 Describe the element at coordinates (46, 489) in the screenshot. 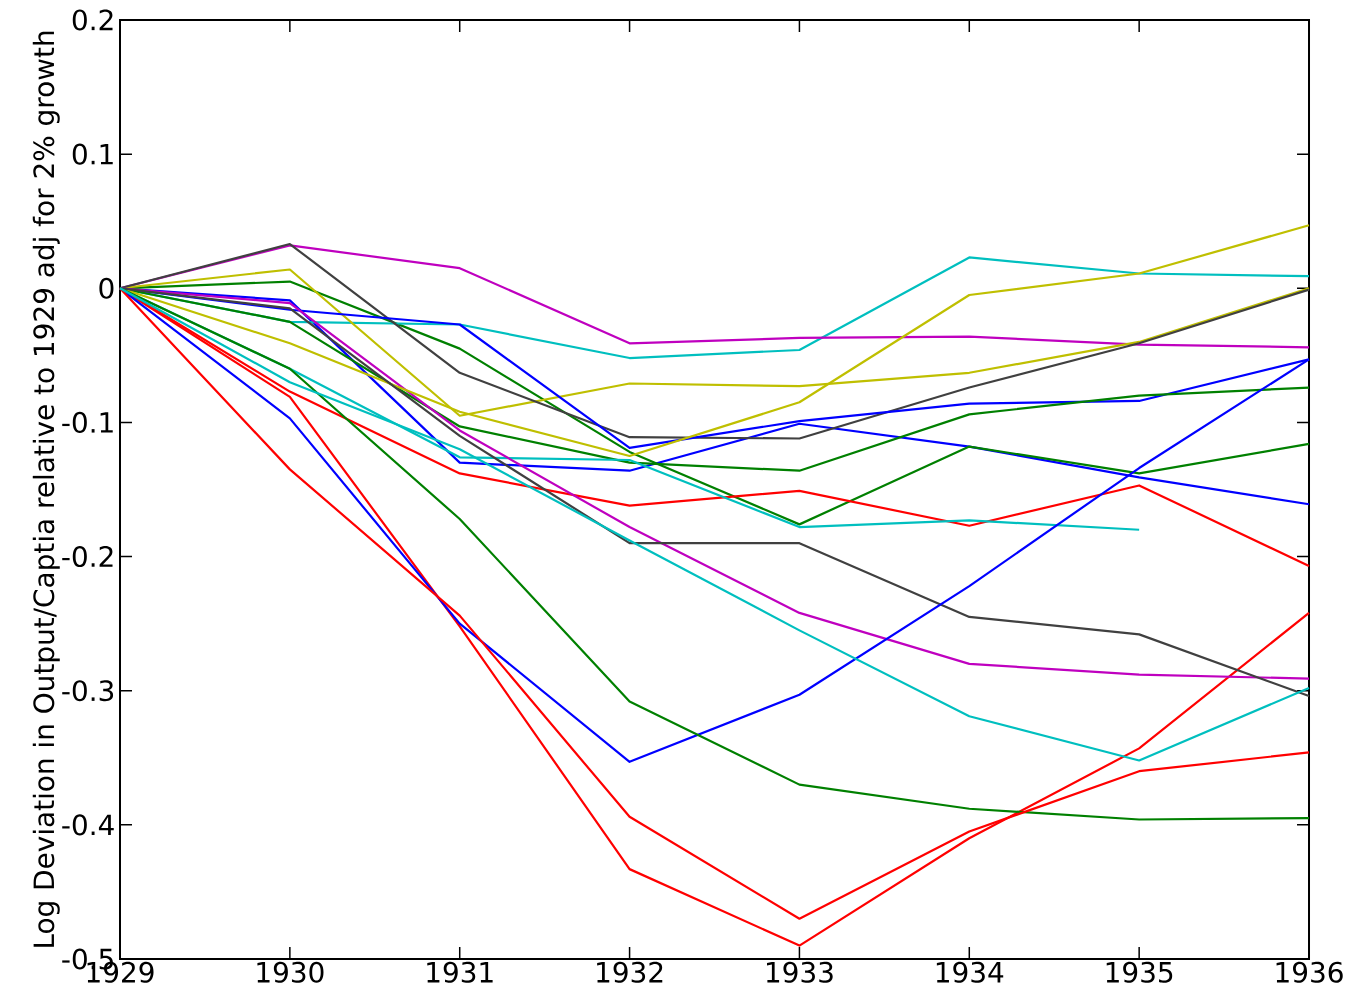

I see `y-axis-title: Log Deviation in Output/Captia relative to 1929 adj for 2% growth` at that location.